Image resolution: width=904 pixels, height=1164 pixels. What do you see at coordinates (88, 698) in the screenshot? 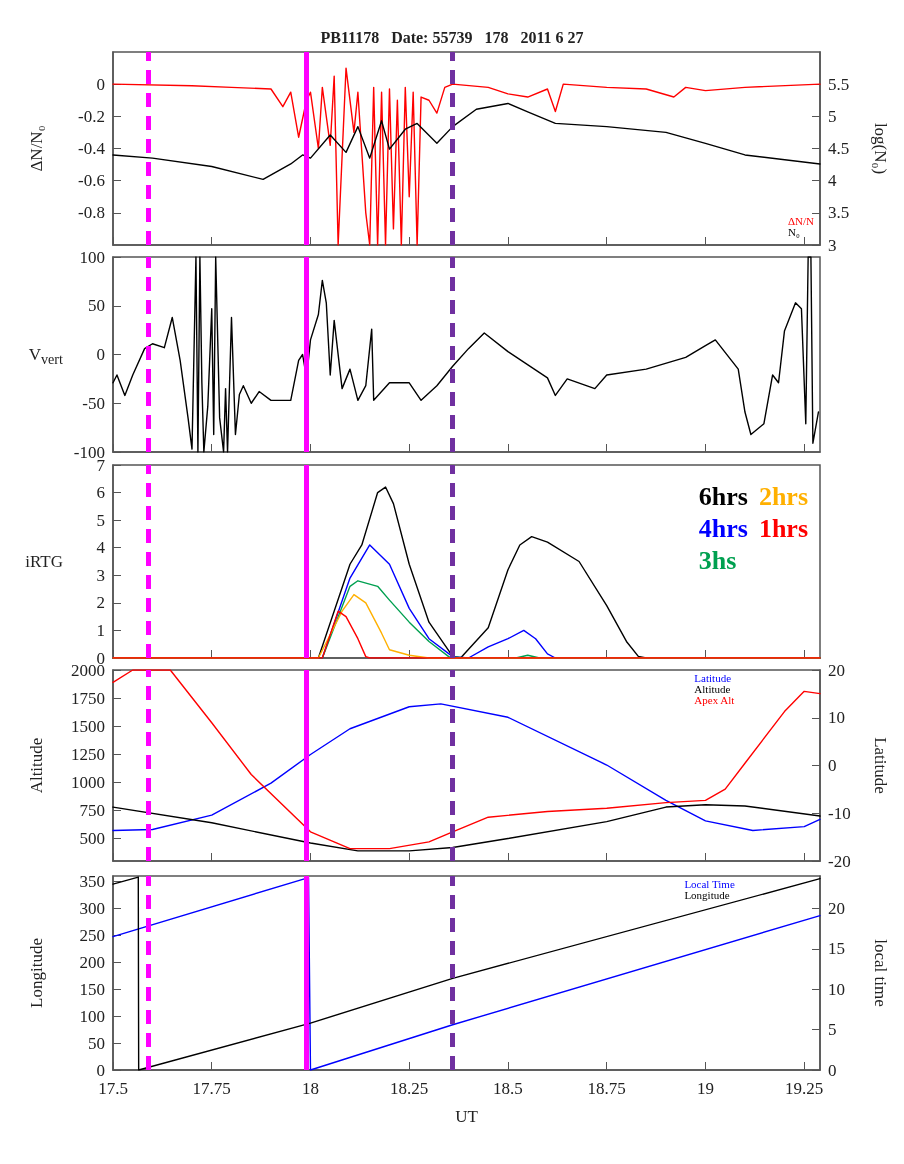
I see `y-tick-label: 1750` at bounding box center [88, 698].